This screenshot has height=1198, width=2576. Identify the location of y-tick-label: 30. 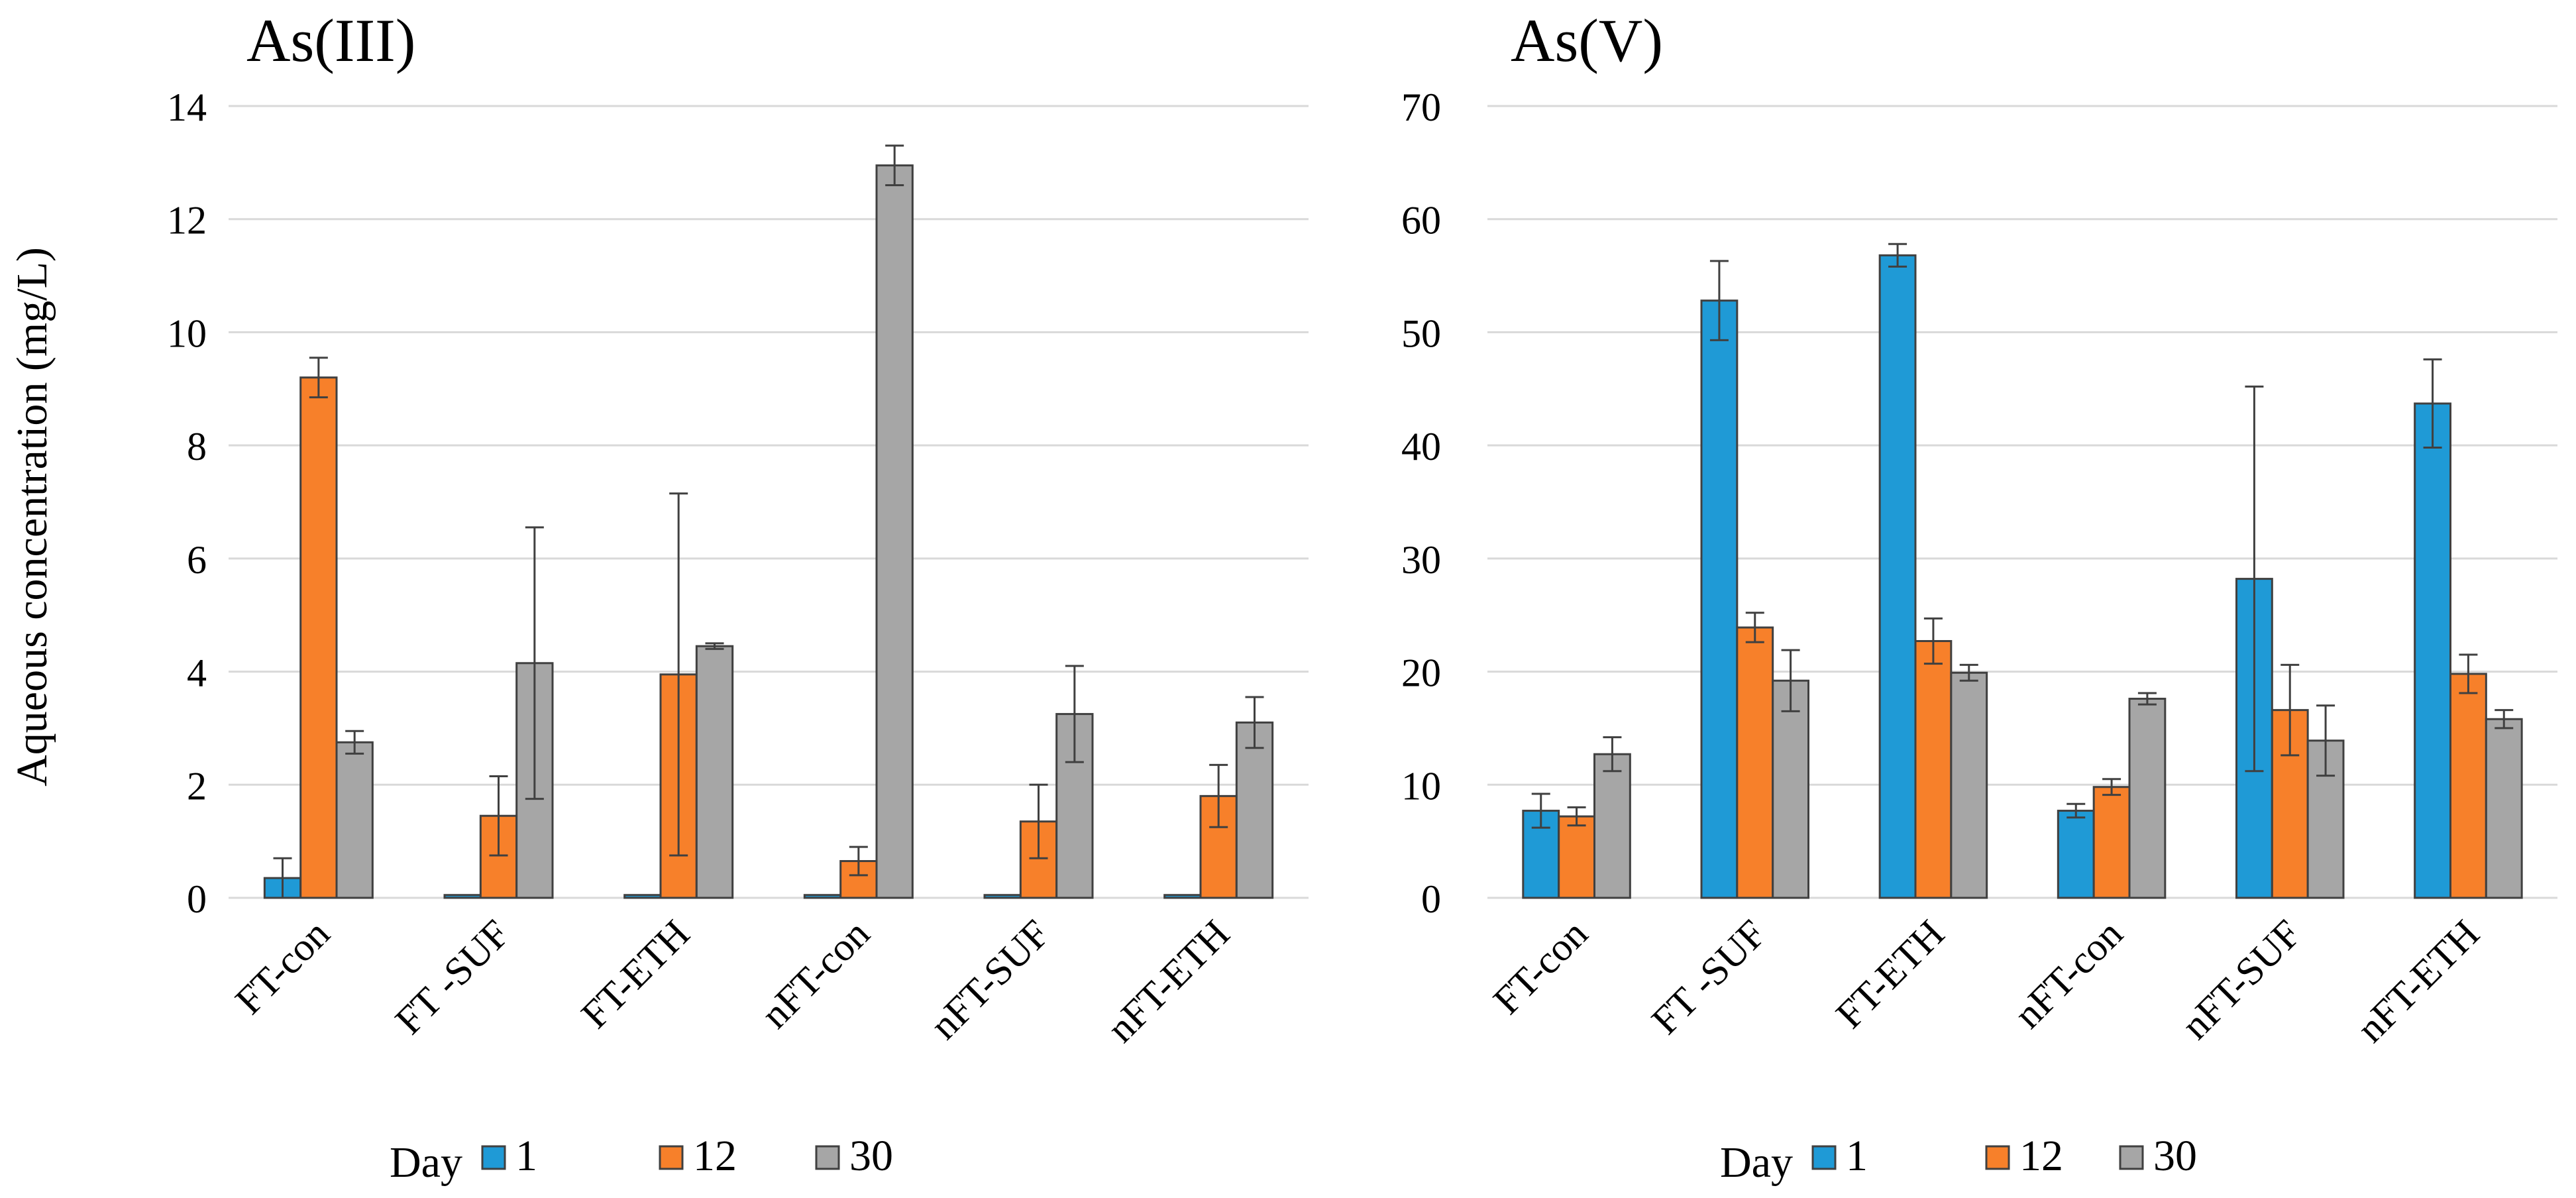
(1421, 560).